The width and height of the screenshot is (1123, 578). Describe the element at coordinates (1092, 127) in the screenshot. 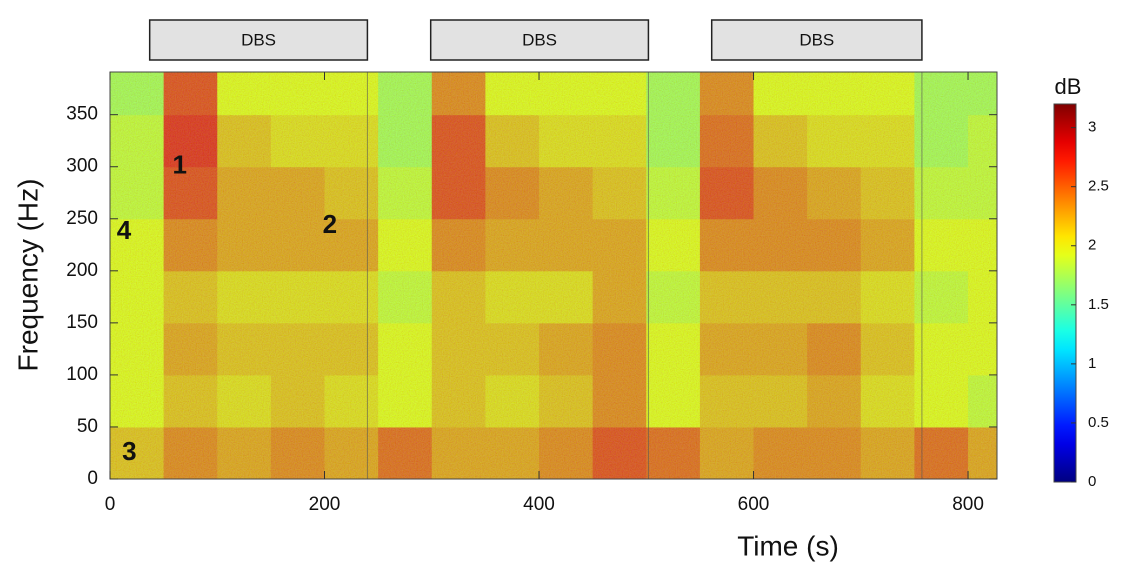

I see `colorbar-tick-label: 3` at that location.